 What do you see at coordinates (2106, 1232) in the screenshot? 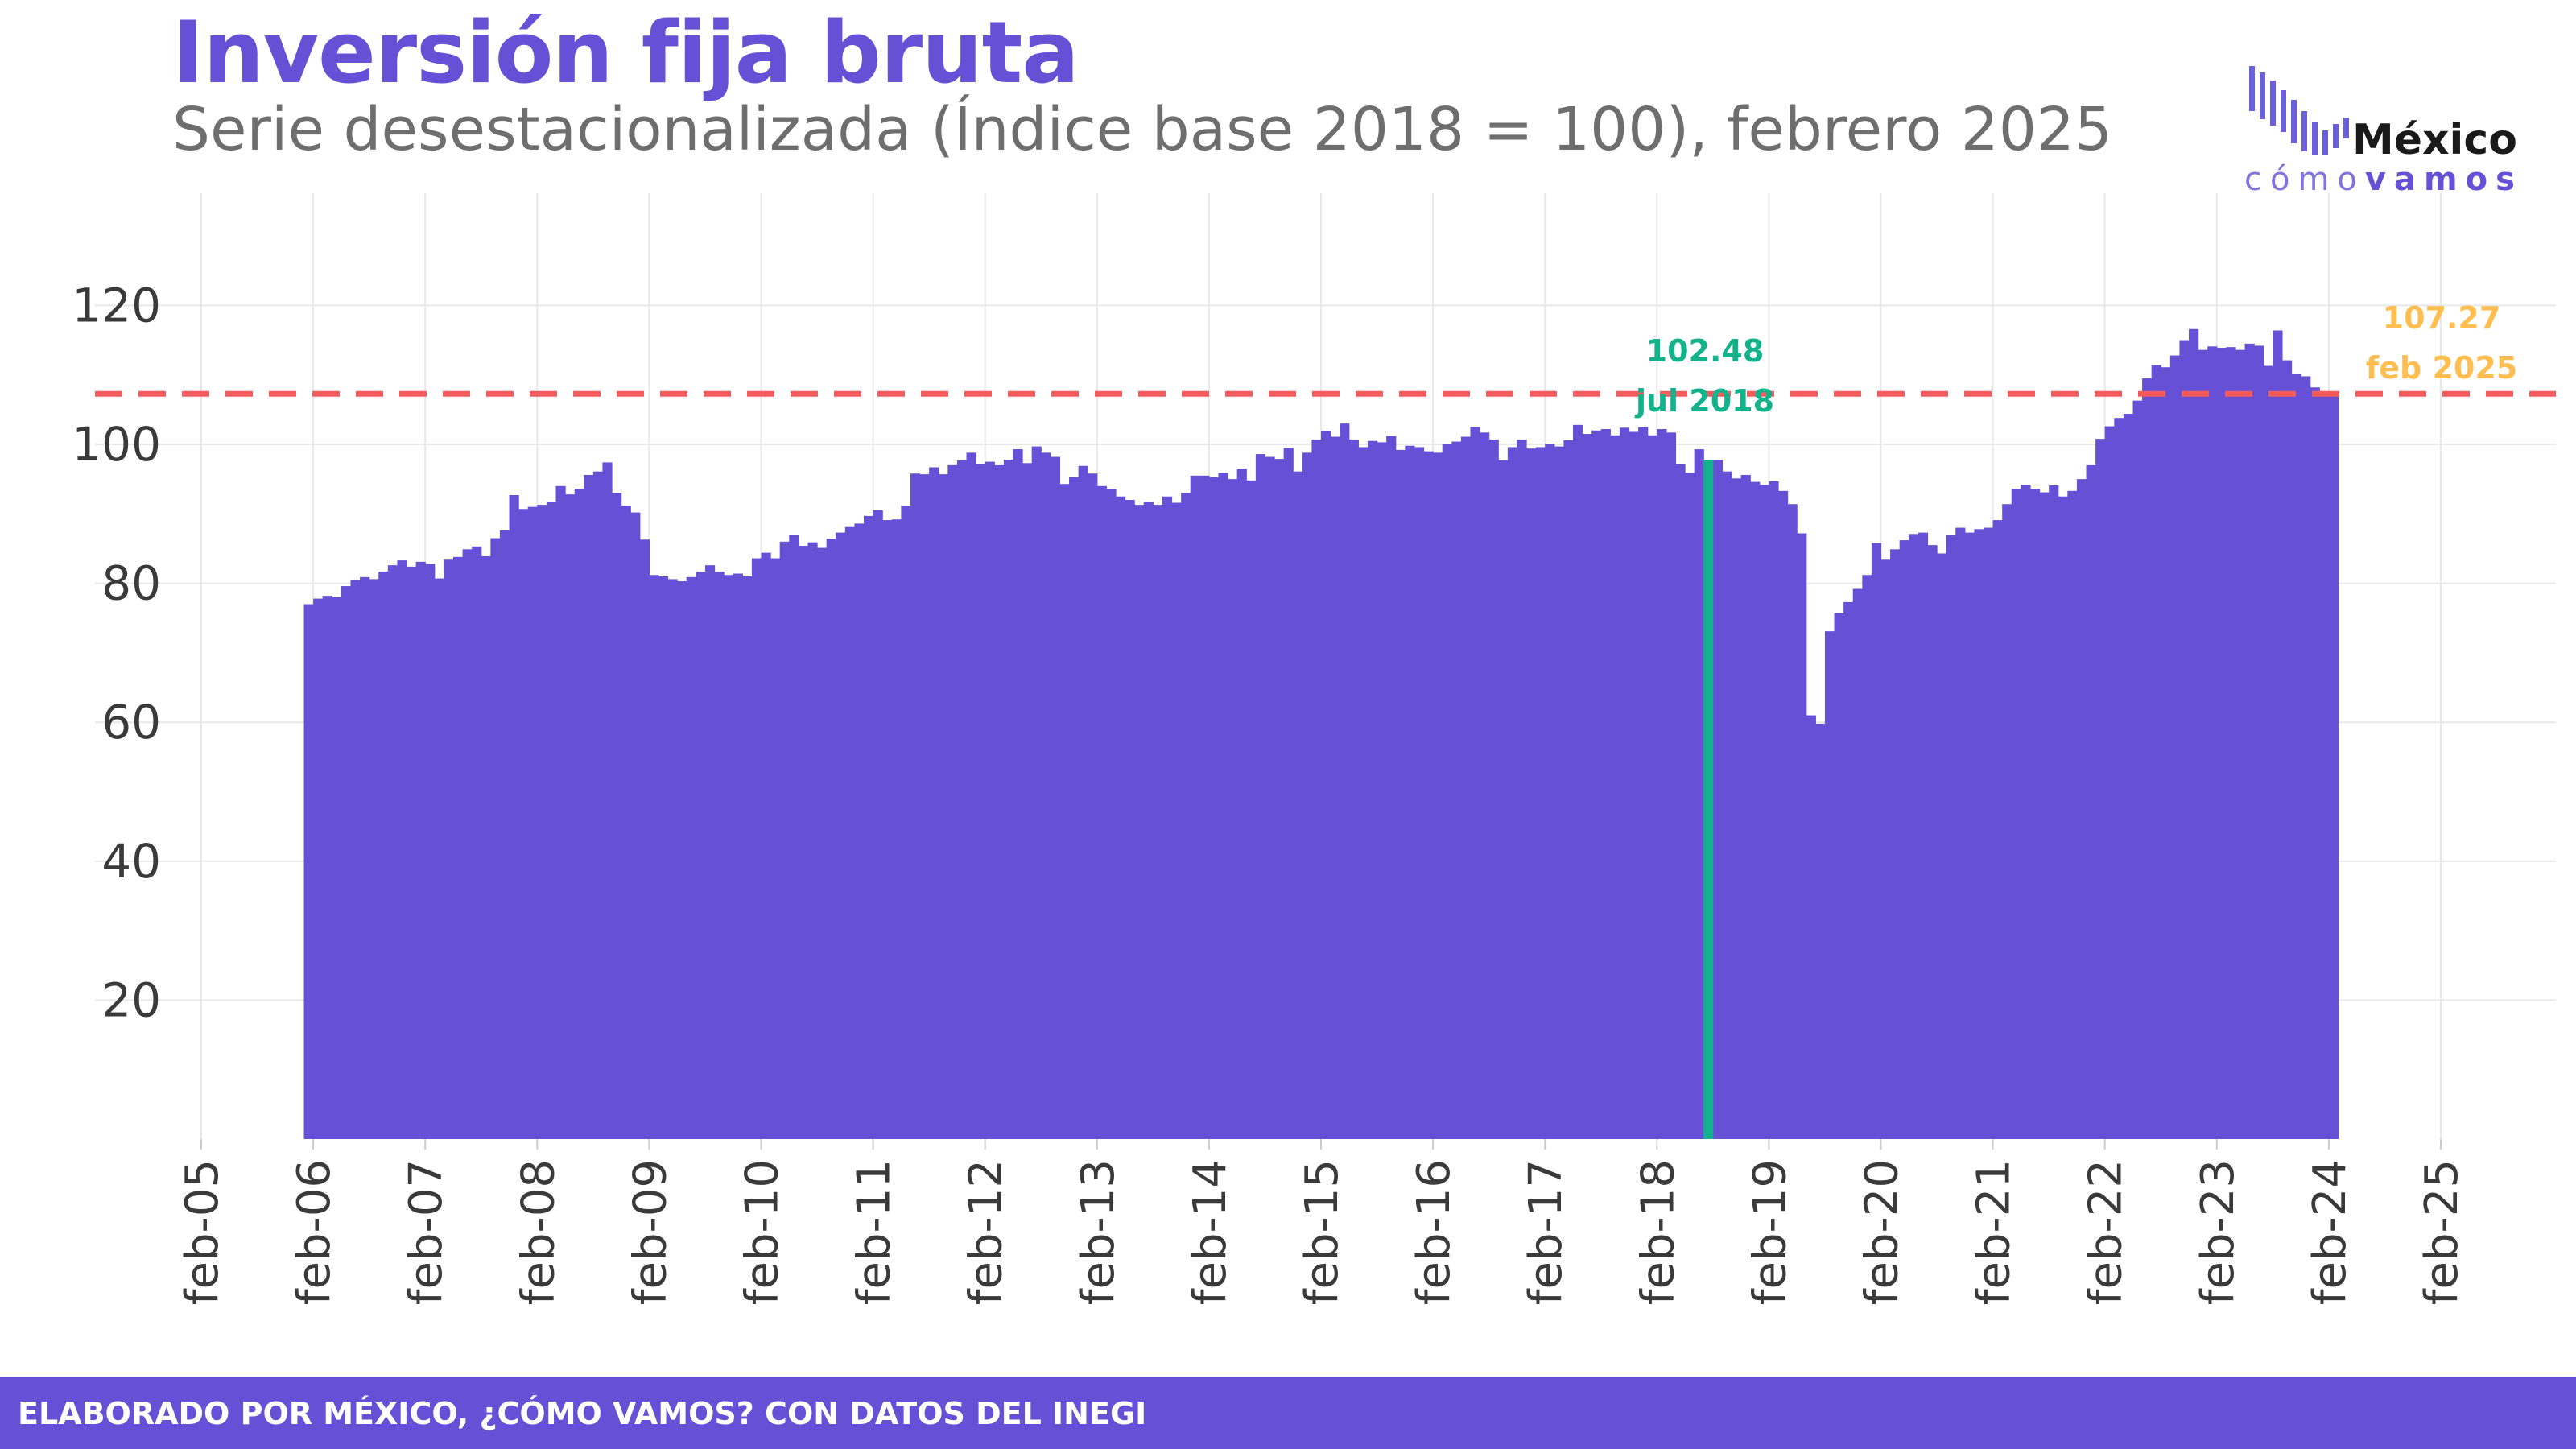
I see `x-tick-label: feb-22` at bounding box center [2106, 1232].